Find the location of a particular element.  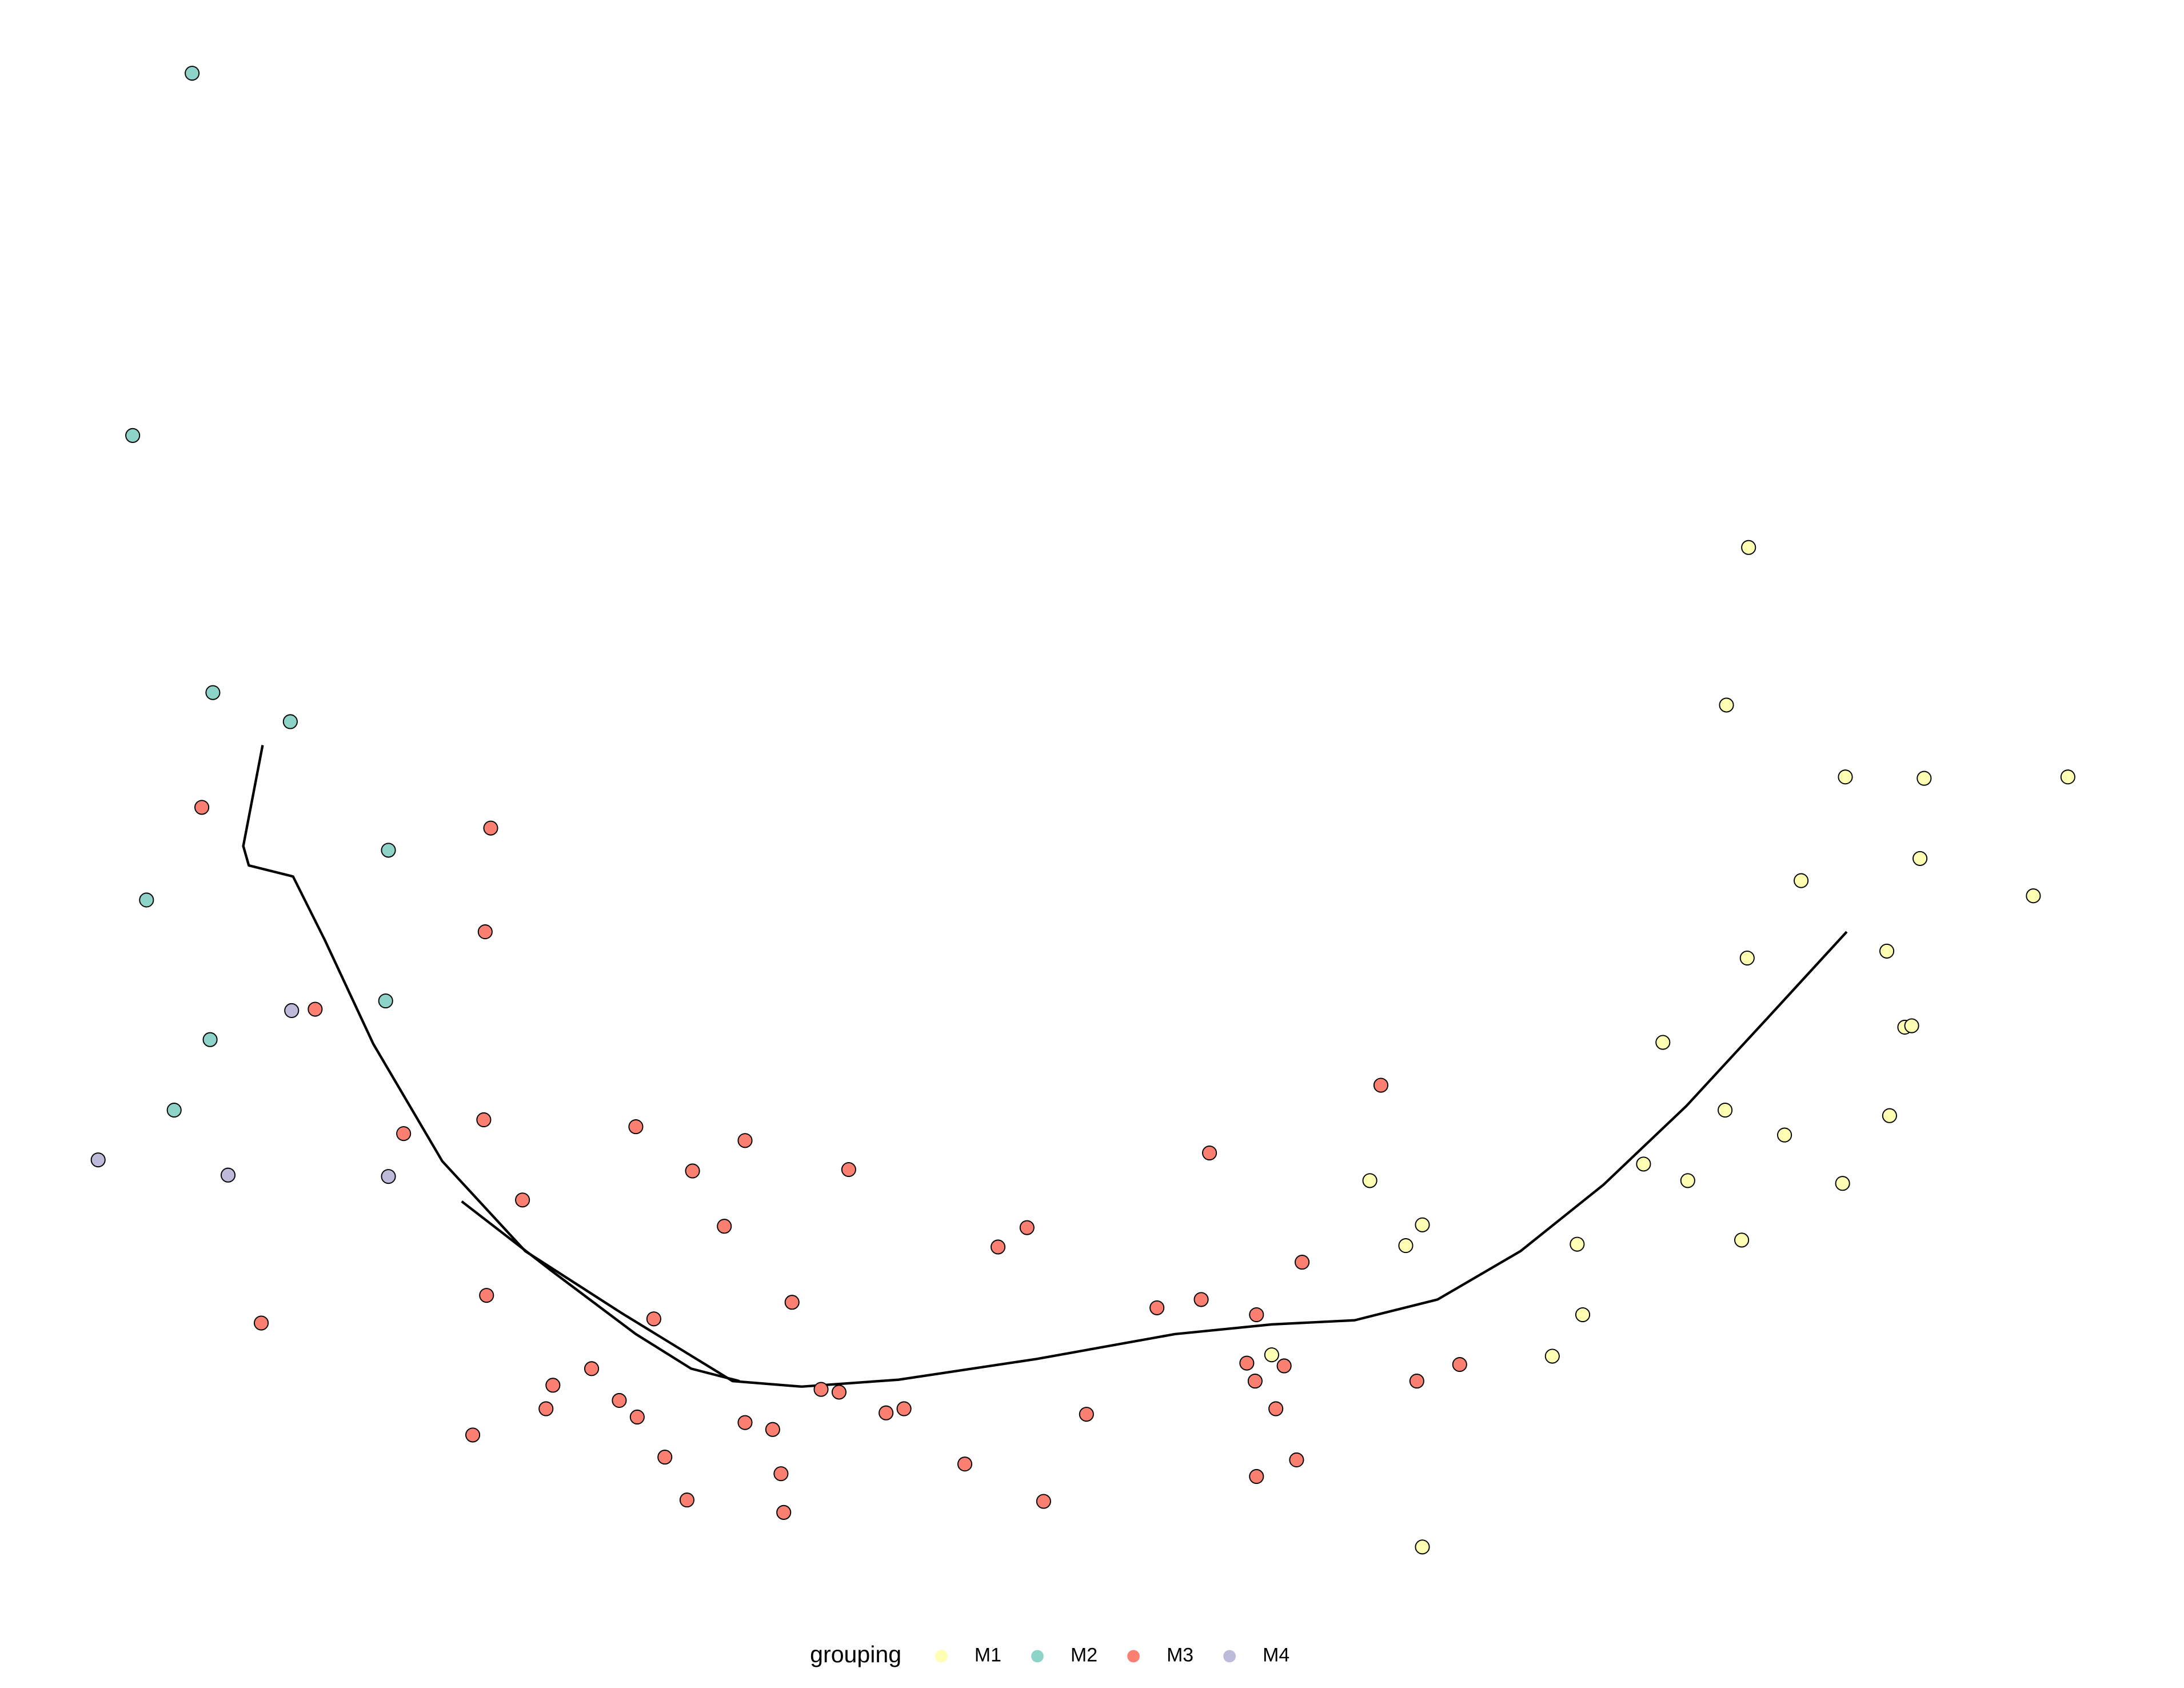

legend-label: M2 is located at coordinates (1084, 1655).